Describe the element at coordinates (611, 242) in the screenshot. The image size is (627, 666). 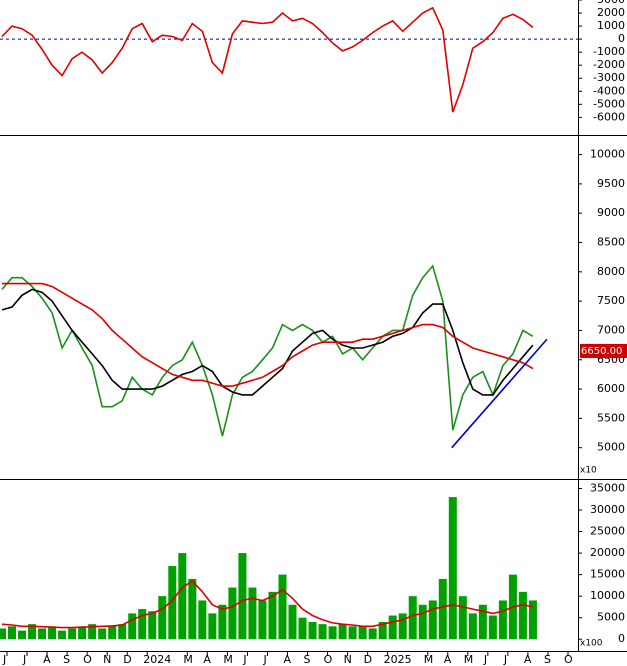
I see `y-tick-label: 8500` at that location.